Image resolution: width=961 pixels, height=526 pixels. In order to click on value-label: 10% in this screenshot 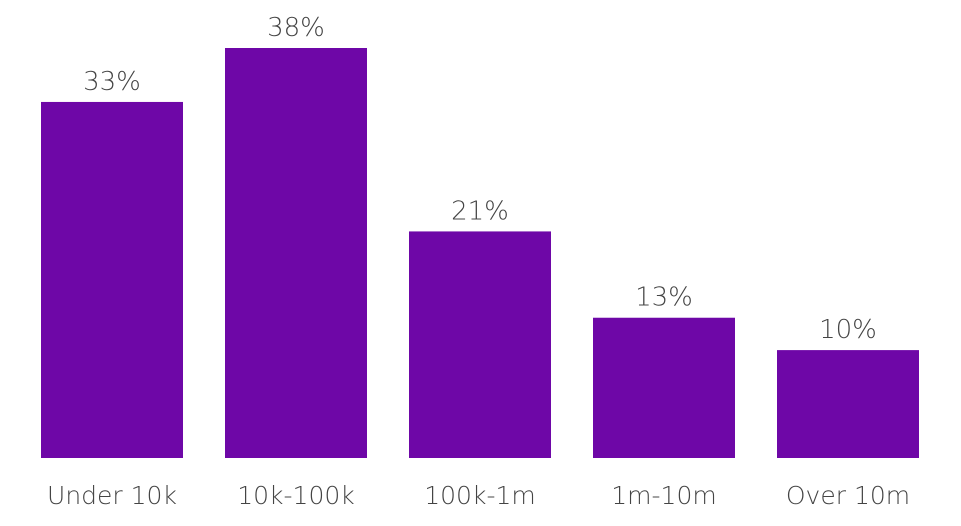, I will do `click(848, 330)`.